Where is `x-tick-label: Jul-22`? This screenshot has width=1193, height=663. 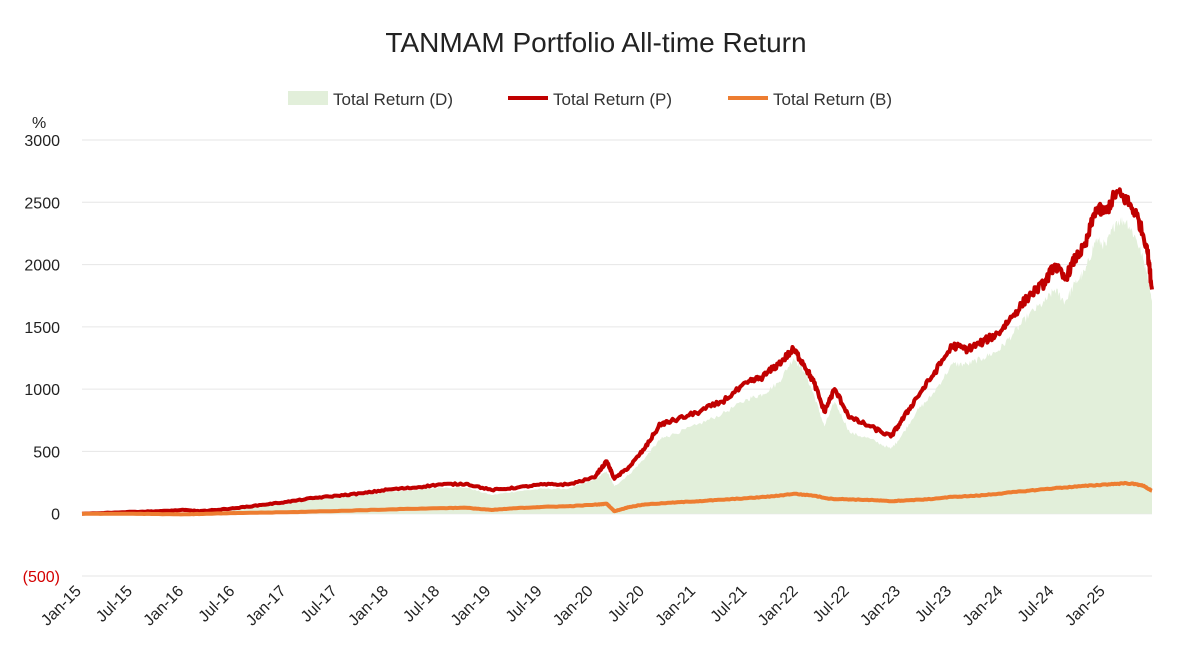 x-tick-label: Jul-22 is located at coordinates (831, 604).